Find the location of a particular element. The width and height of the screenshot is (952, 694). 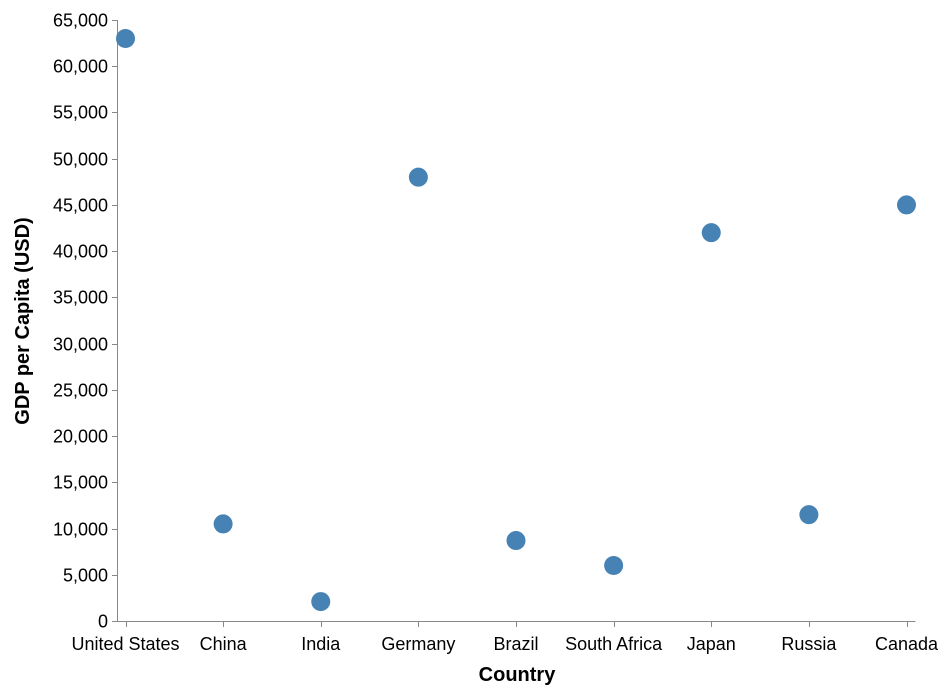

y-tick-label: 20,000 is located at coordinates (80, 437).